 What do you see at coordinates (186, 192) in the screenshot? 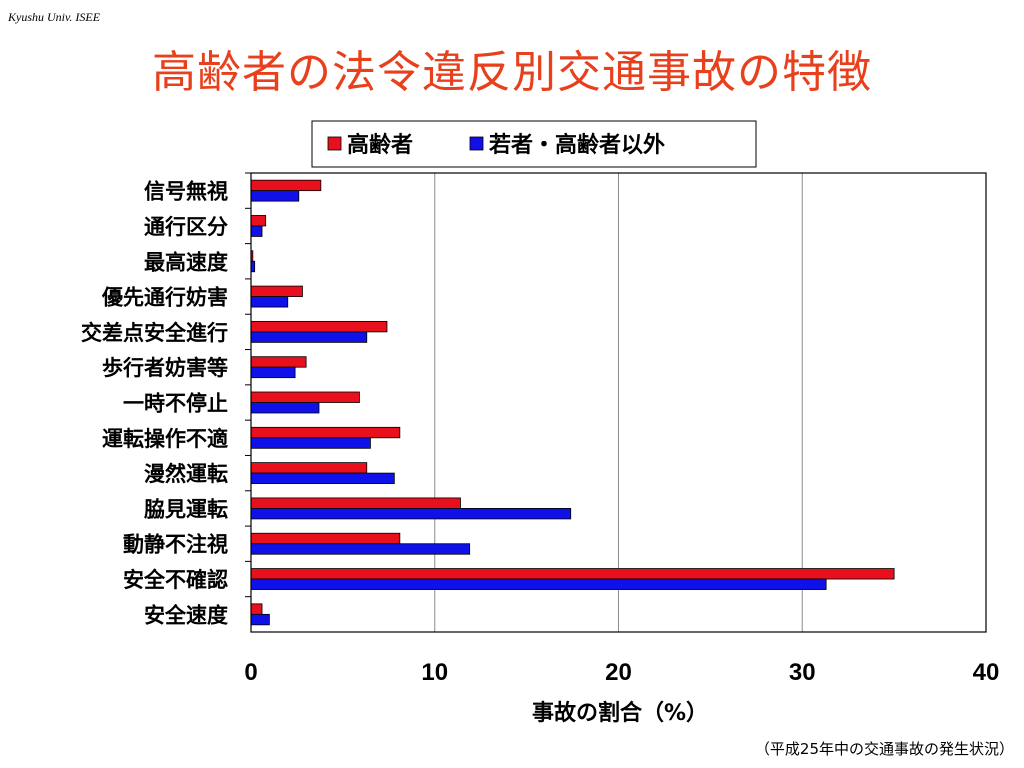
I see `category-label: 信号無視` at bounding box center [186, 192].